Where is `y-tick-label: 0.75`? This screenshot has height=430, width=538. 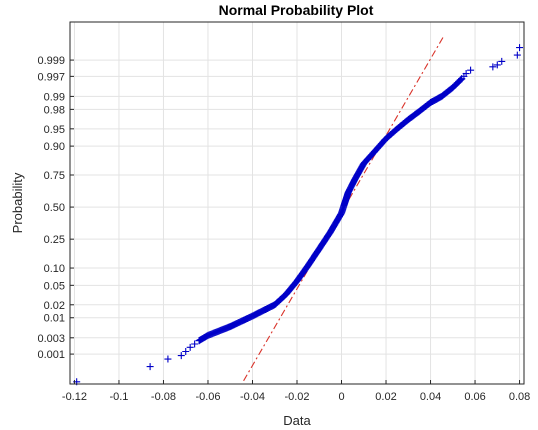
y-tick-label: 0.75 is located at coordinates (54, 176).